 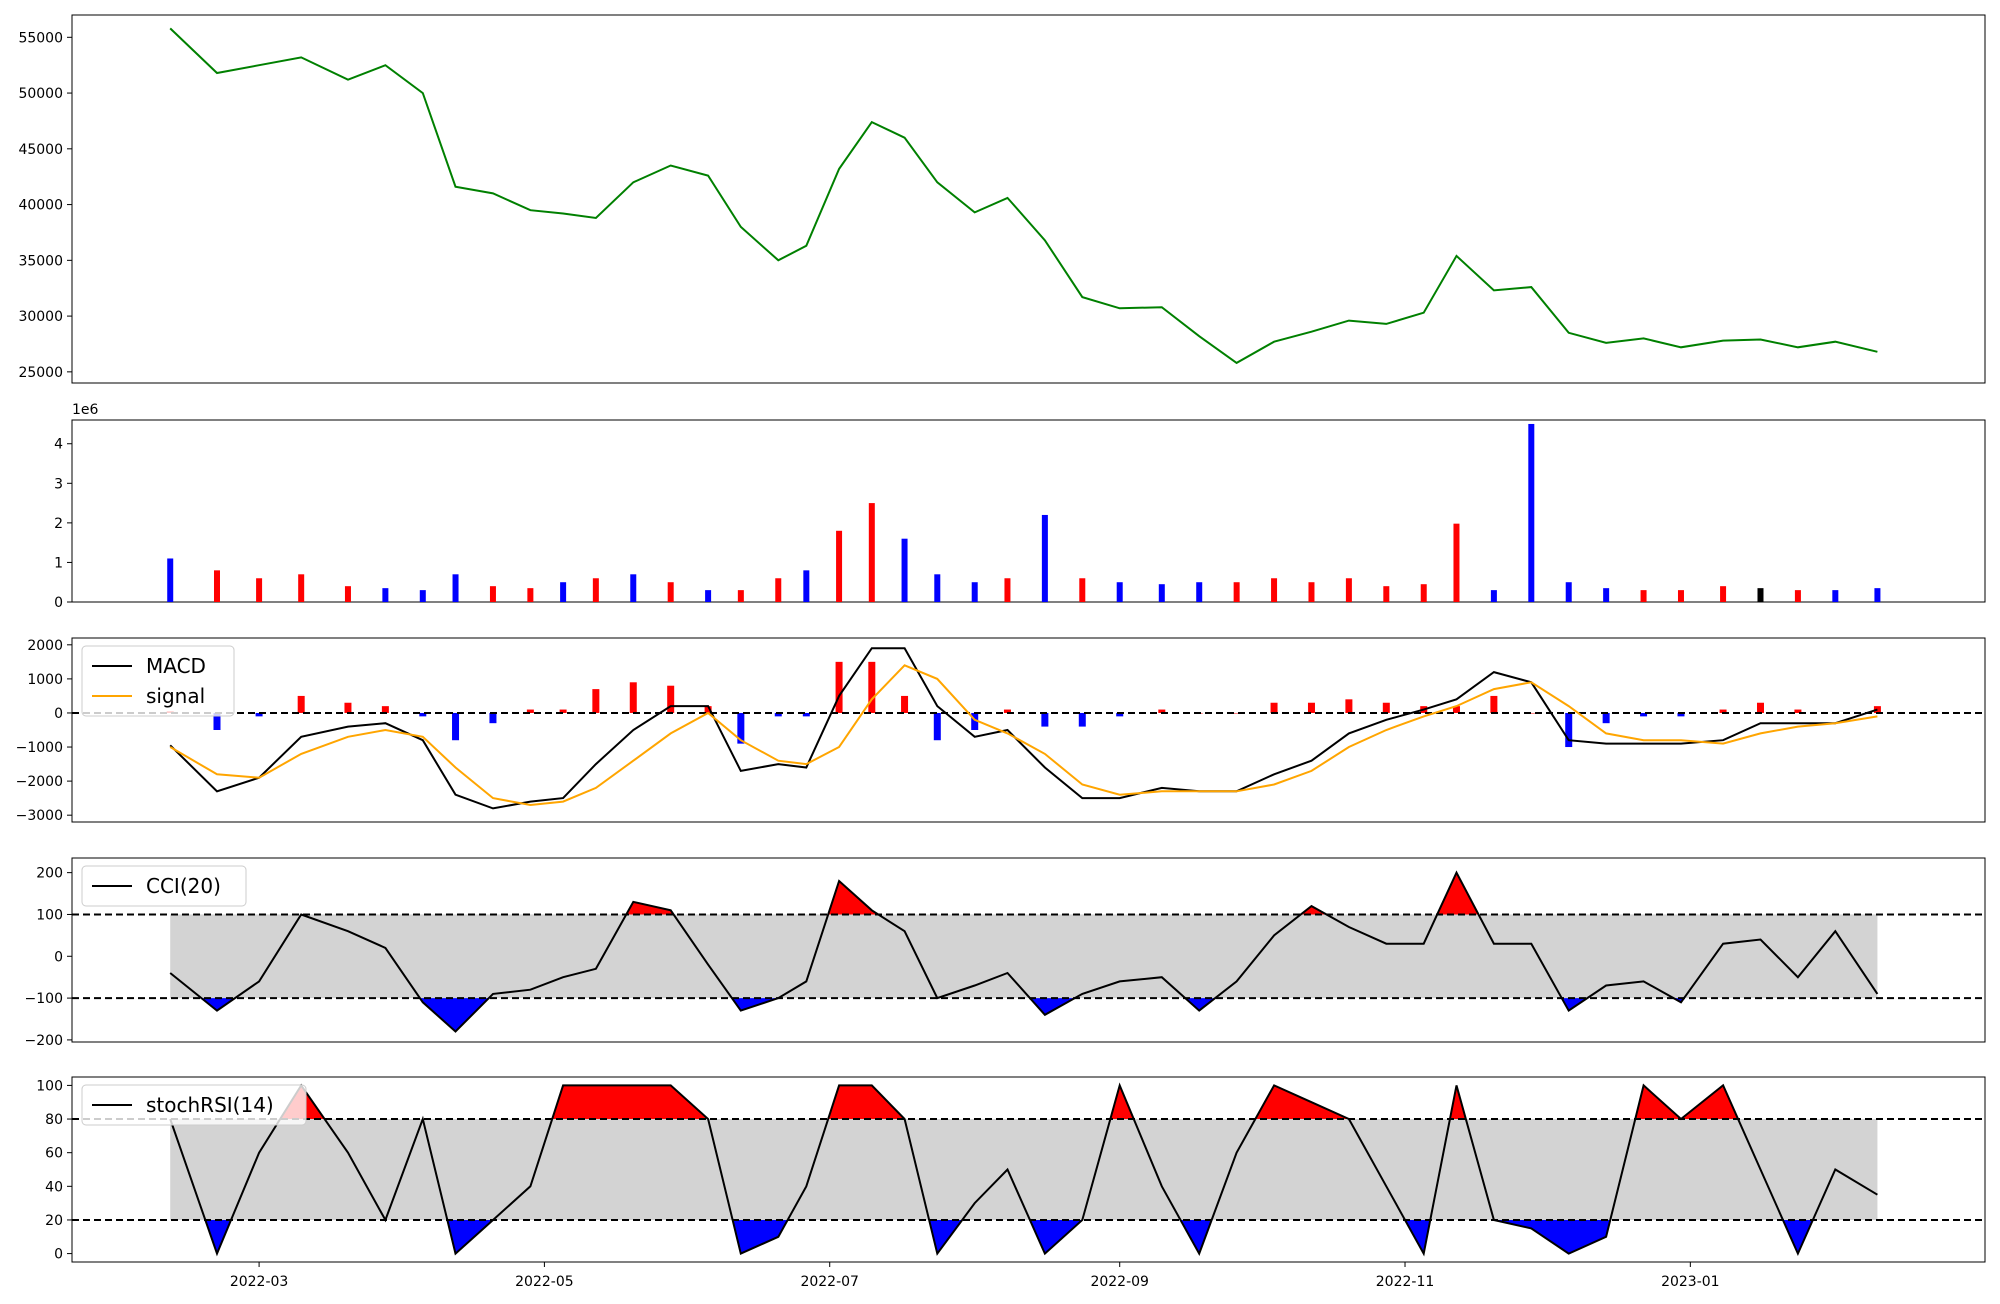 I want to click on stochrsi-ytick-label: 0, so click(x=58, y=1255).